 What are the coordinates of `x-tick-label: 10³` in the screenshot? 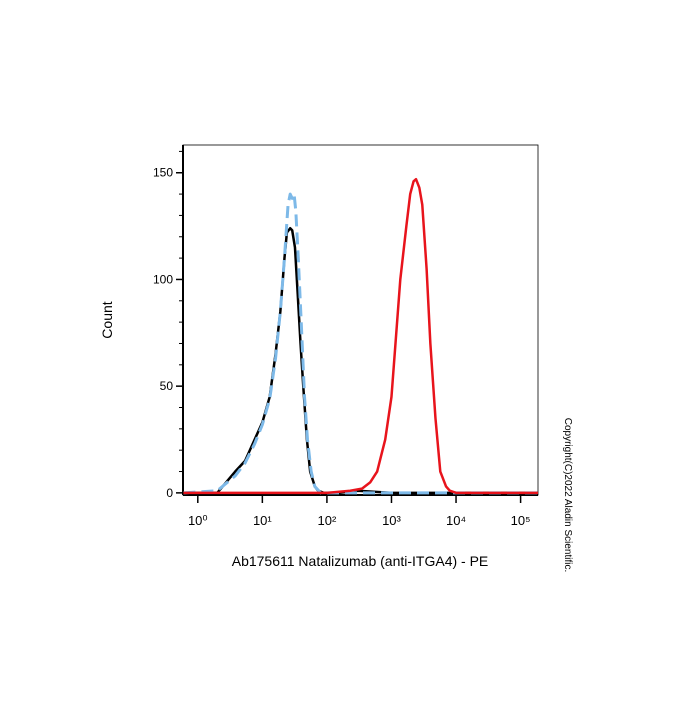 It's located at (391, 520).